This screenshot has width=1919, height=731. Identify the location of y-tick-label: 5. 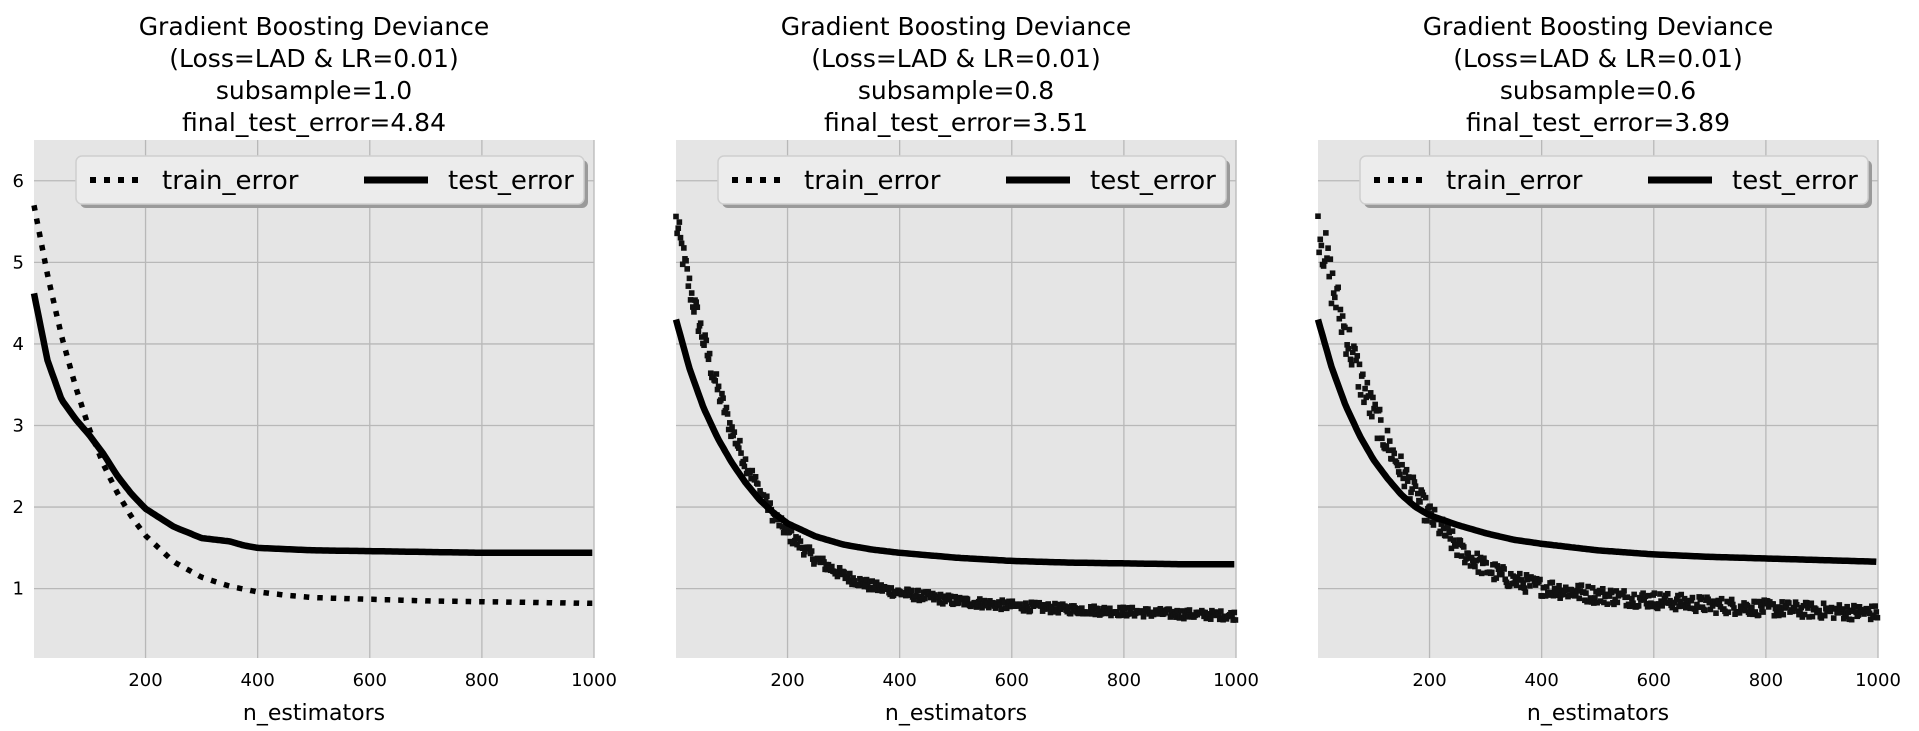
(18, 262).